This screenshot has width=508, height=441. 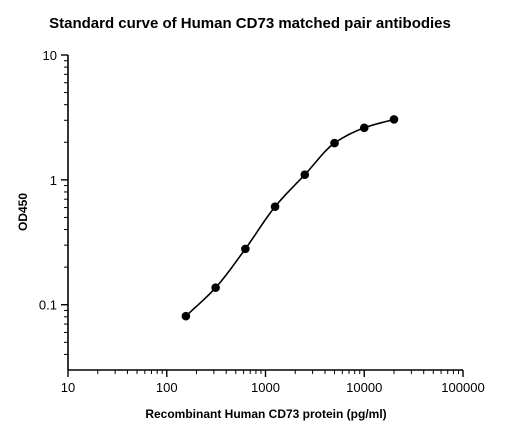 What do you see at coordinates (68, 387) in the screenshot?
I see `x-tick-label: 10` at bounding box center [68, 387].